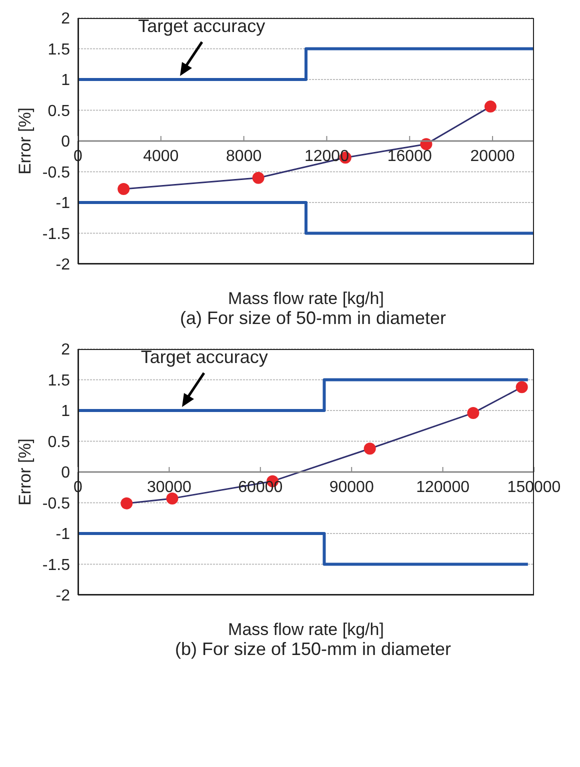 The height and width of the screenshot is (767, 580). What do you see at coordinates (313, 649) in the screenshot?
I see `text: (b) For size of 150-mm in diameter` at bounding box center [313, 649].